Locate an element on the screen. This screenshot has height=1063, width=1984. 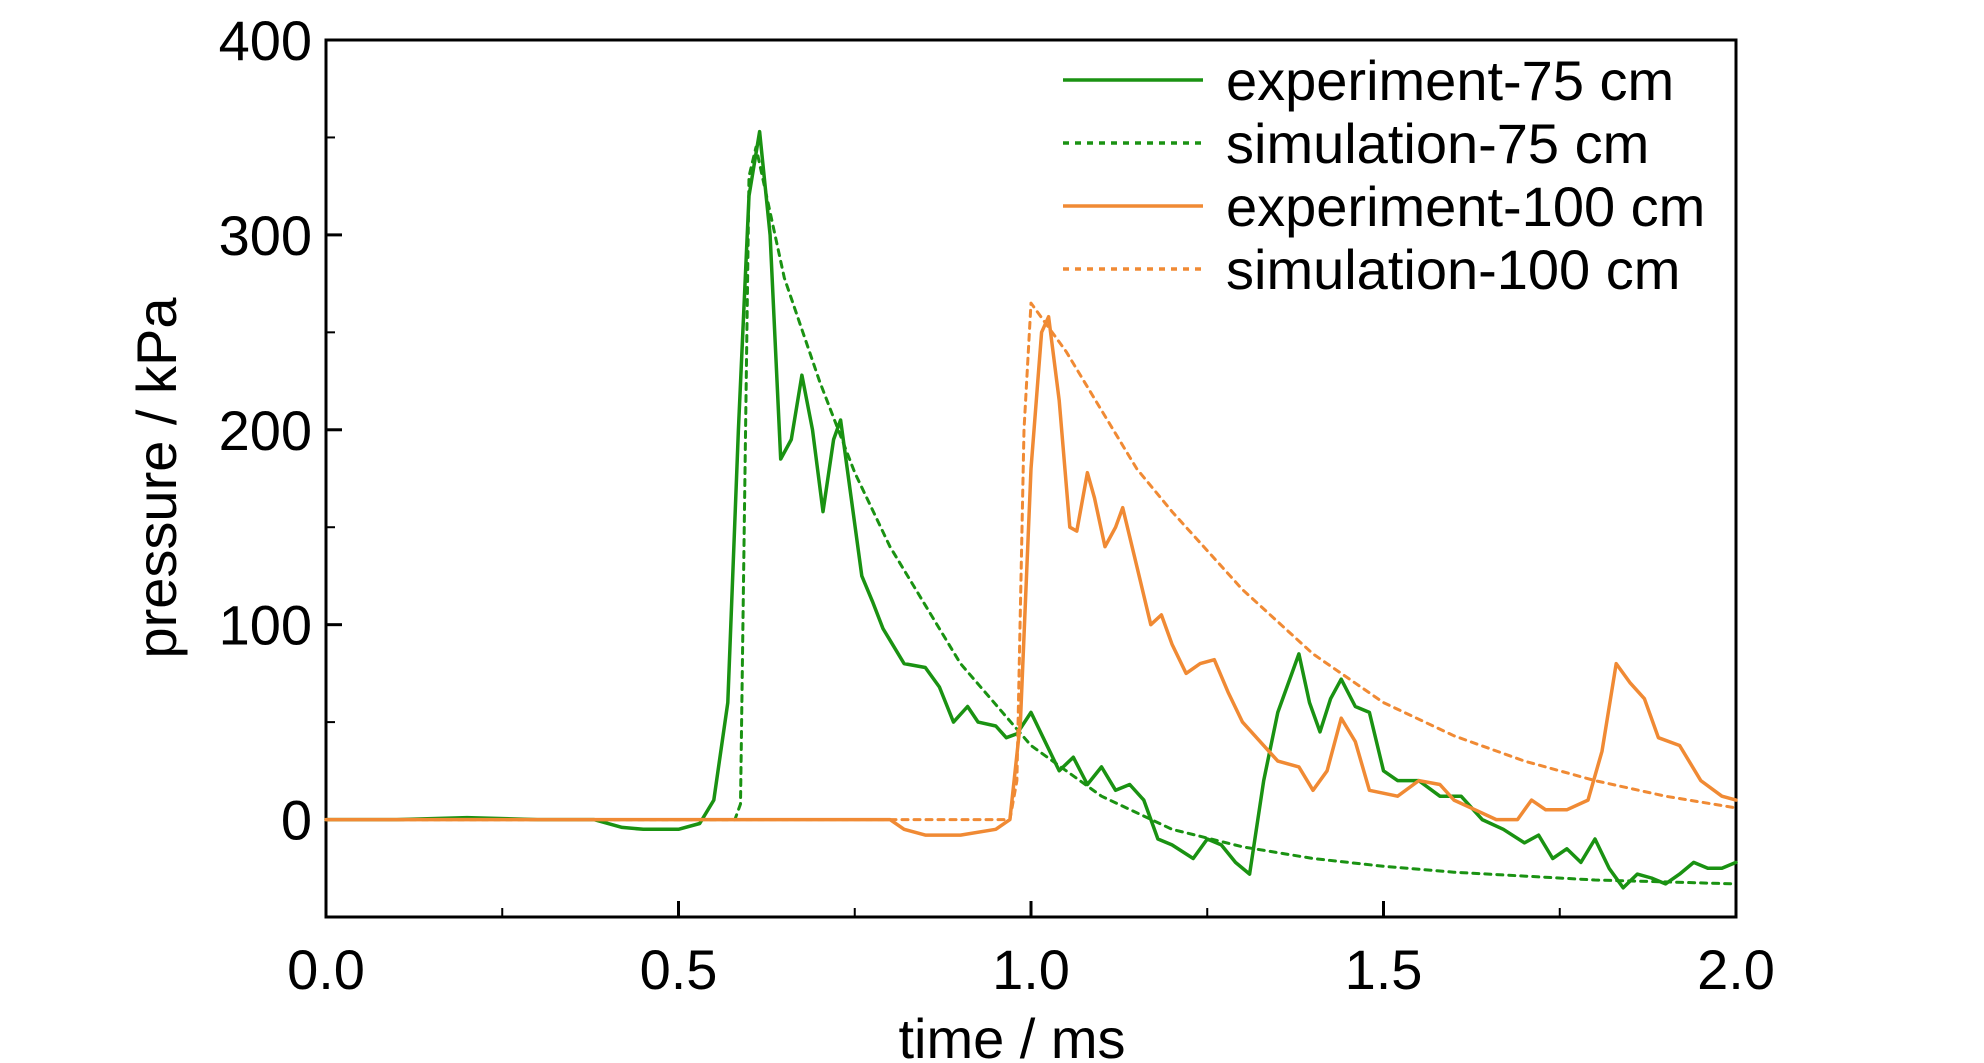
x-tick-label: 1.5 is located at coordinates (1384, 969).